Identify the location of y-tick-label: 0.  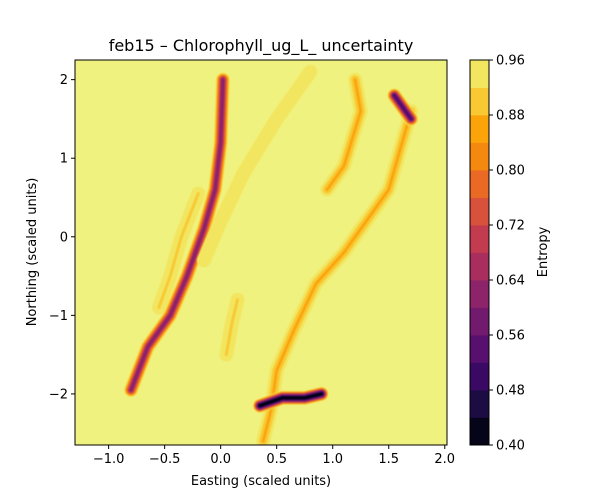
(64, 237).